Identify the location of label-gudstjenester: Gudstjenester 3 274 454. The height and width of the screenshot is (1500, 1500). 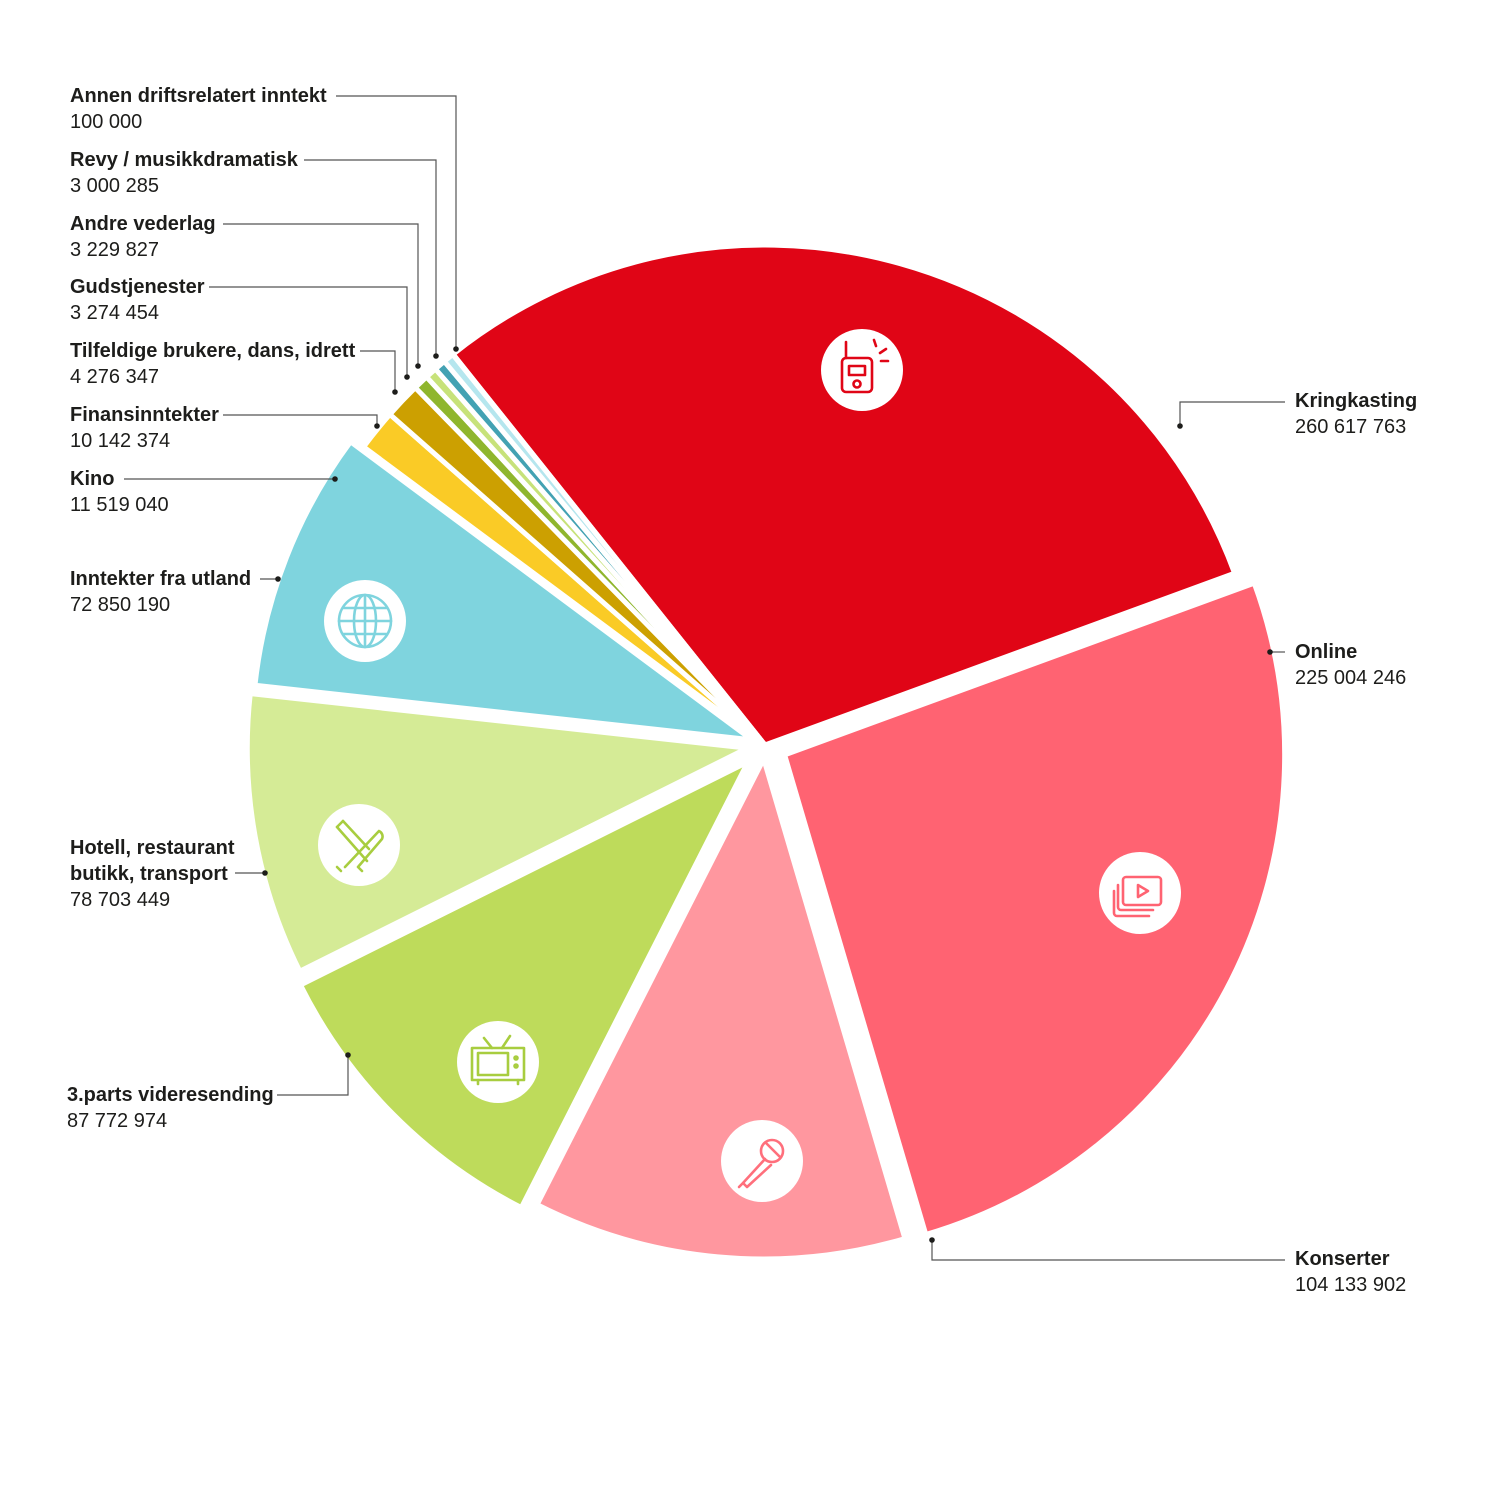
(240, 328).